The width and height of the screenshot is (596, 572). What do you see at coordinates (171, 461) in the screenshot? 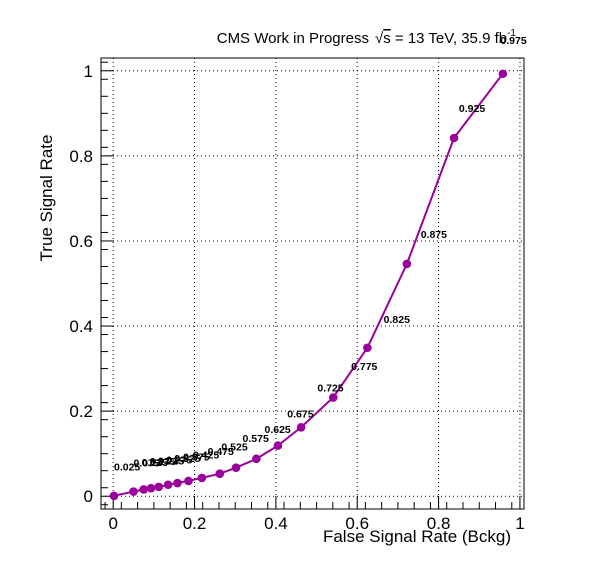
I see `point-label: 0.225` at bounding box center [171, 461].